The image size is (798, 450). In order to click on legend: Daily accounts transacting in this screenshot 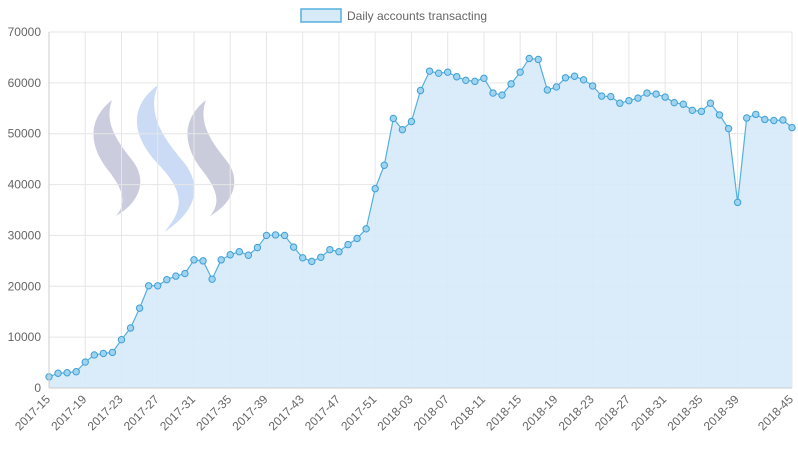, I will do `click(393, 15)`.